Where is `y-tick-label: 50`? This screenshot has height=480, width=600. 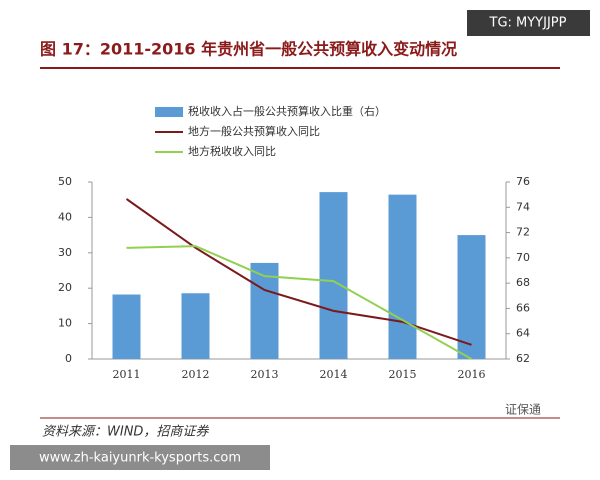
y-tick-label: 50 is located at coordinates (65, 181).